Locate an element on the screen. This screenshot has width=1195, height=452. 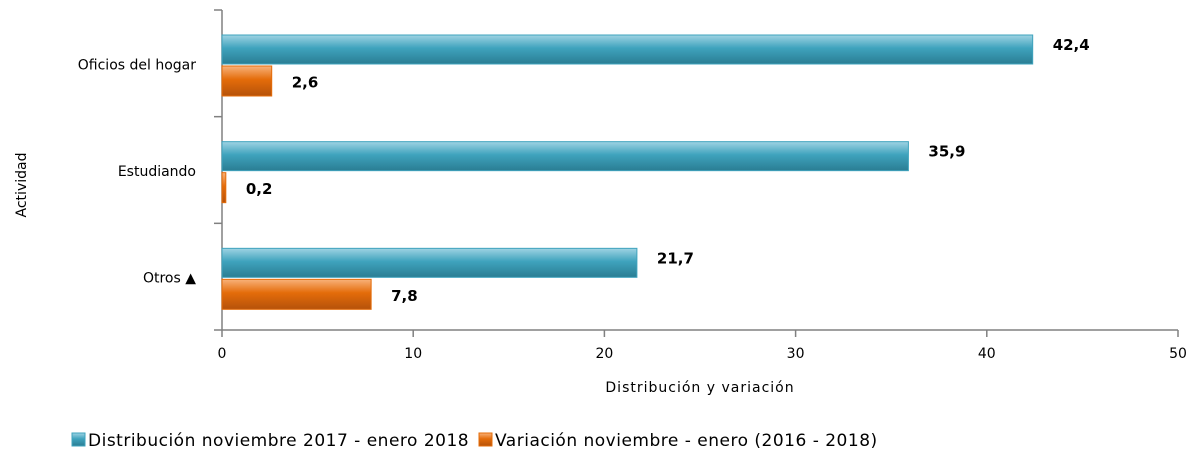
x-tick-label: 50 is located at coordinates (1178, 354).